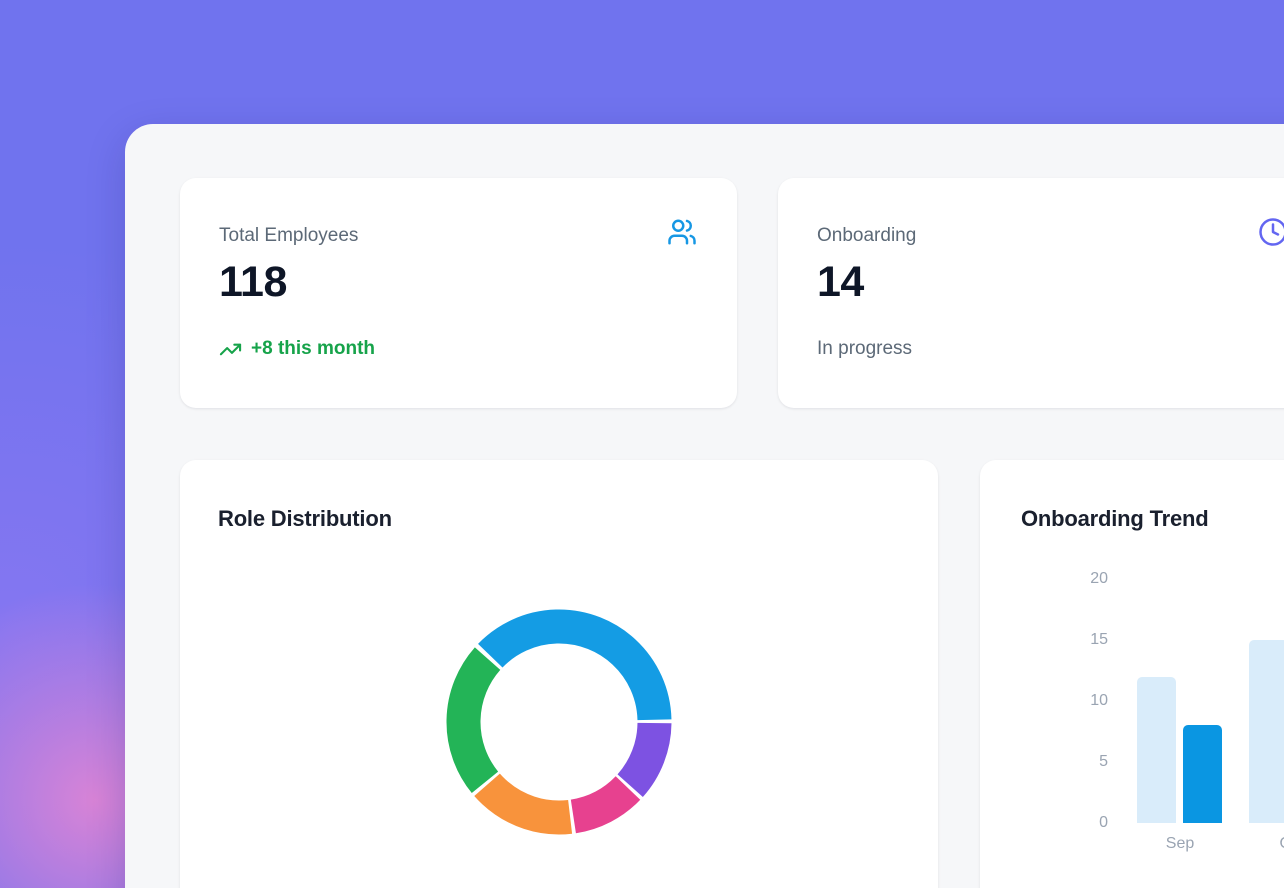 Image resolution: width=1284 pixels, height=888 pixels. I want to click on onboarding-trend-bar-chart: 20 15 10 5 0 Sep Oct, so click(1132, 674).